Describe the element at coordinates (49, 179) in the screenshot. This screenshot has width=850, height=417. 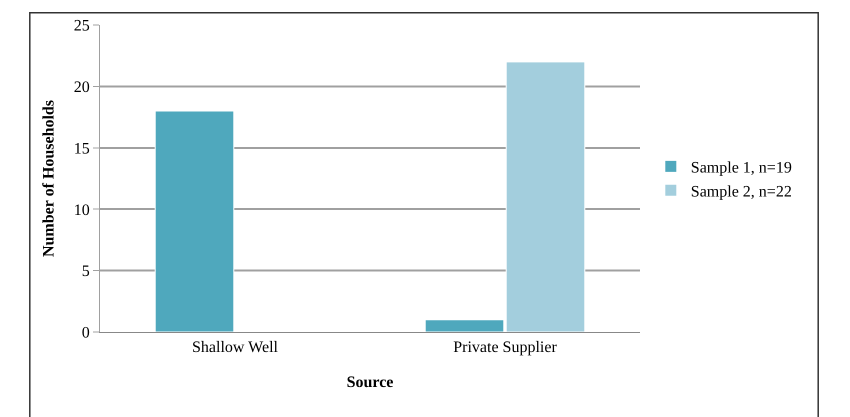
I see `y-axis-title: Number of Households` at that location.